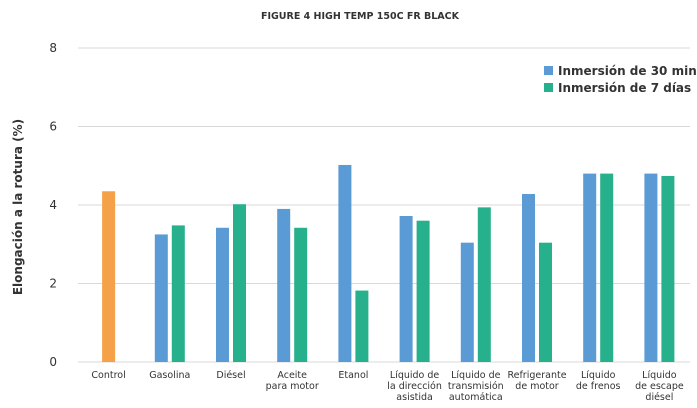  I want to click on x-tick-label: Refrigerante de motor, so click(536, 381).